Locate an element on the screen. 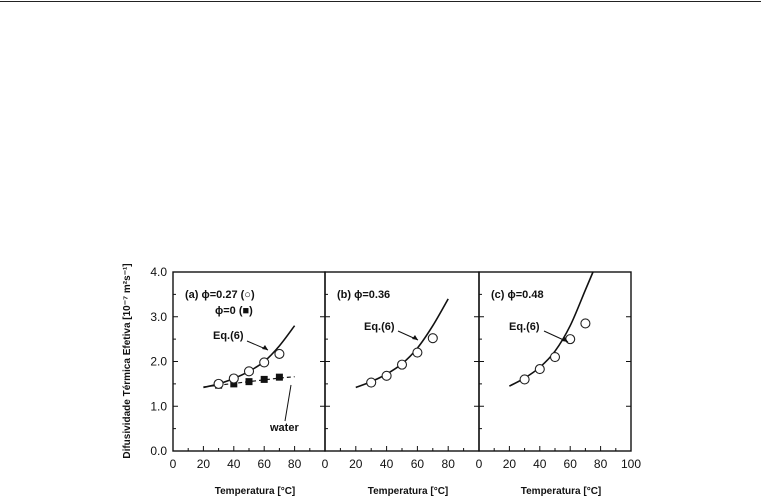  x-tick-label: 100 is located at coordinates (631, 464).